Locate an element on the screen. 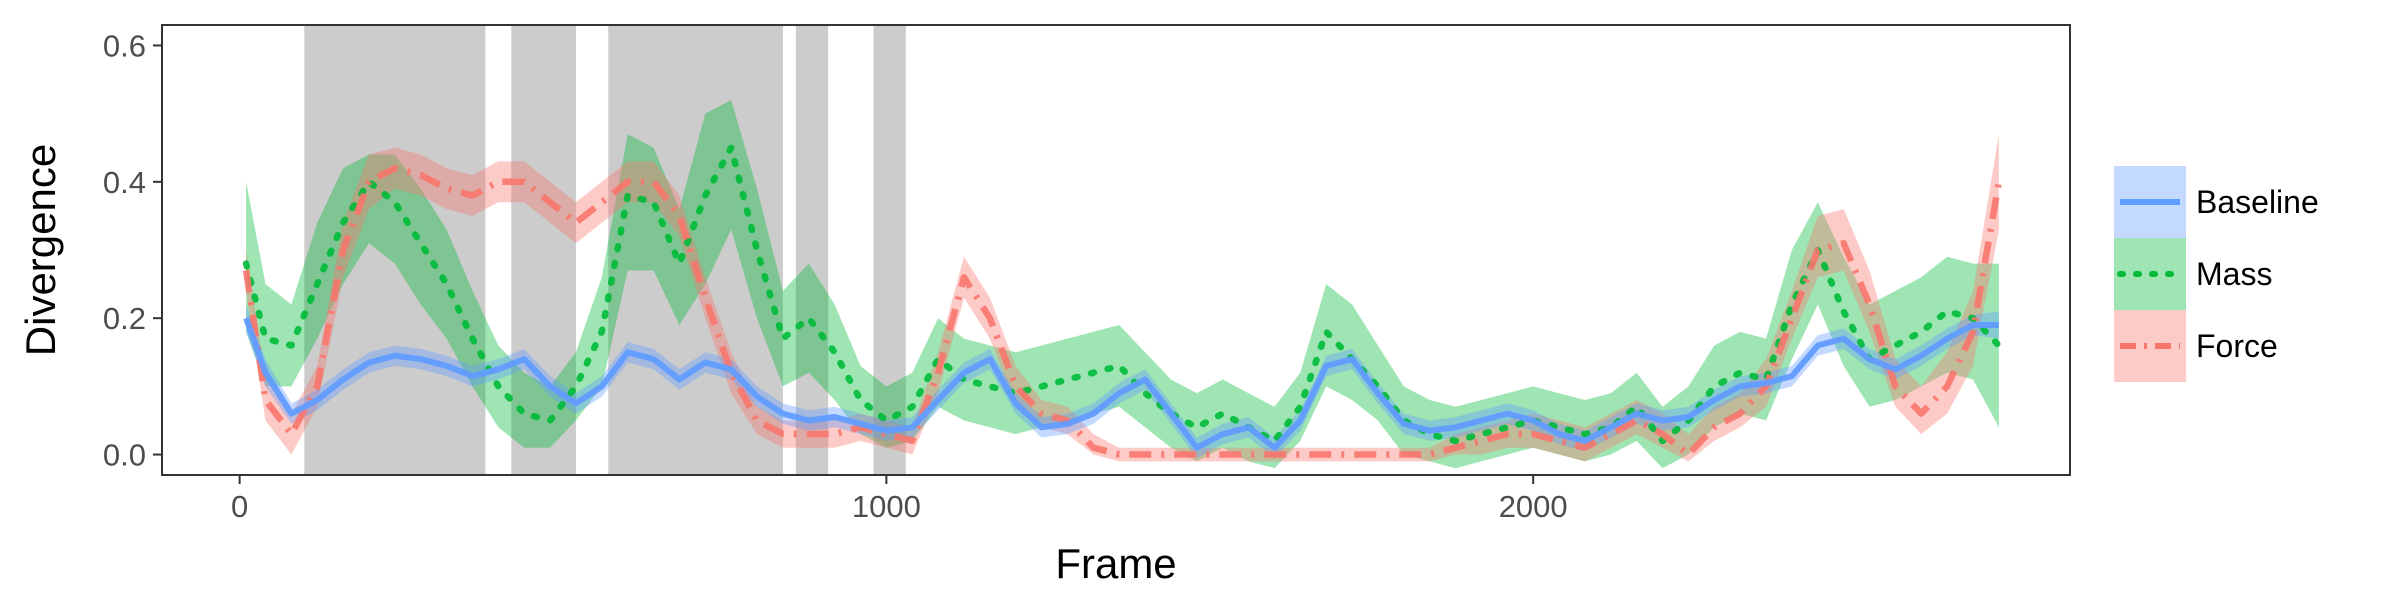 The image size is (2400, 600). legend-item-baseline: Baseline is located at coordinates (2216, 202).